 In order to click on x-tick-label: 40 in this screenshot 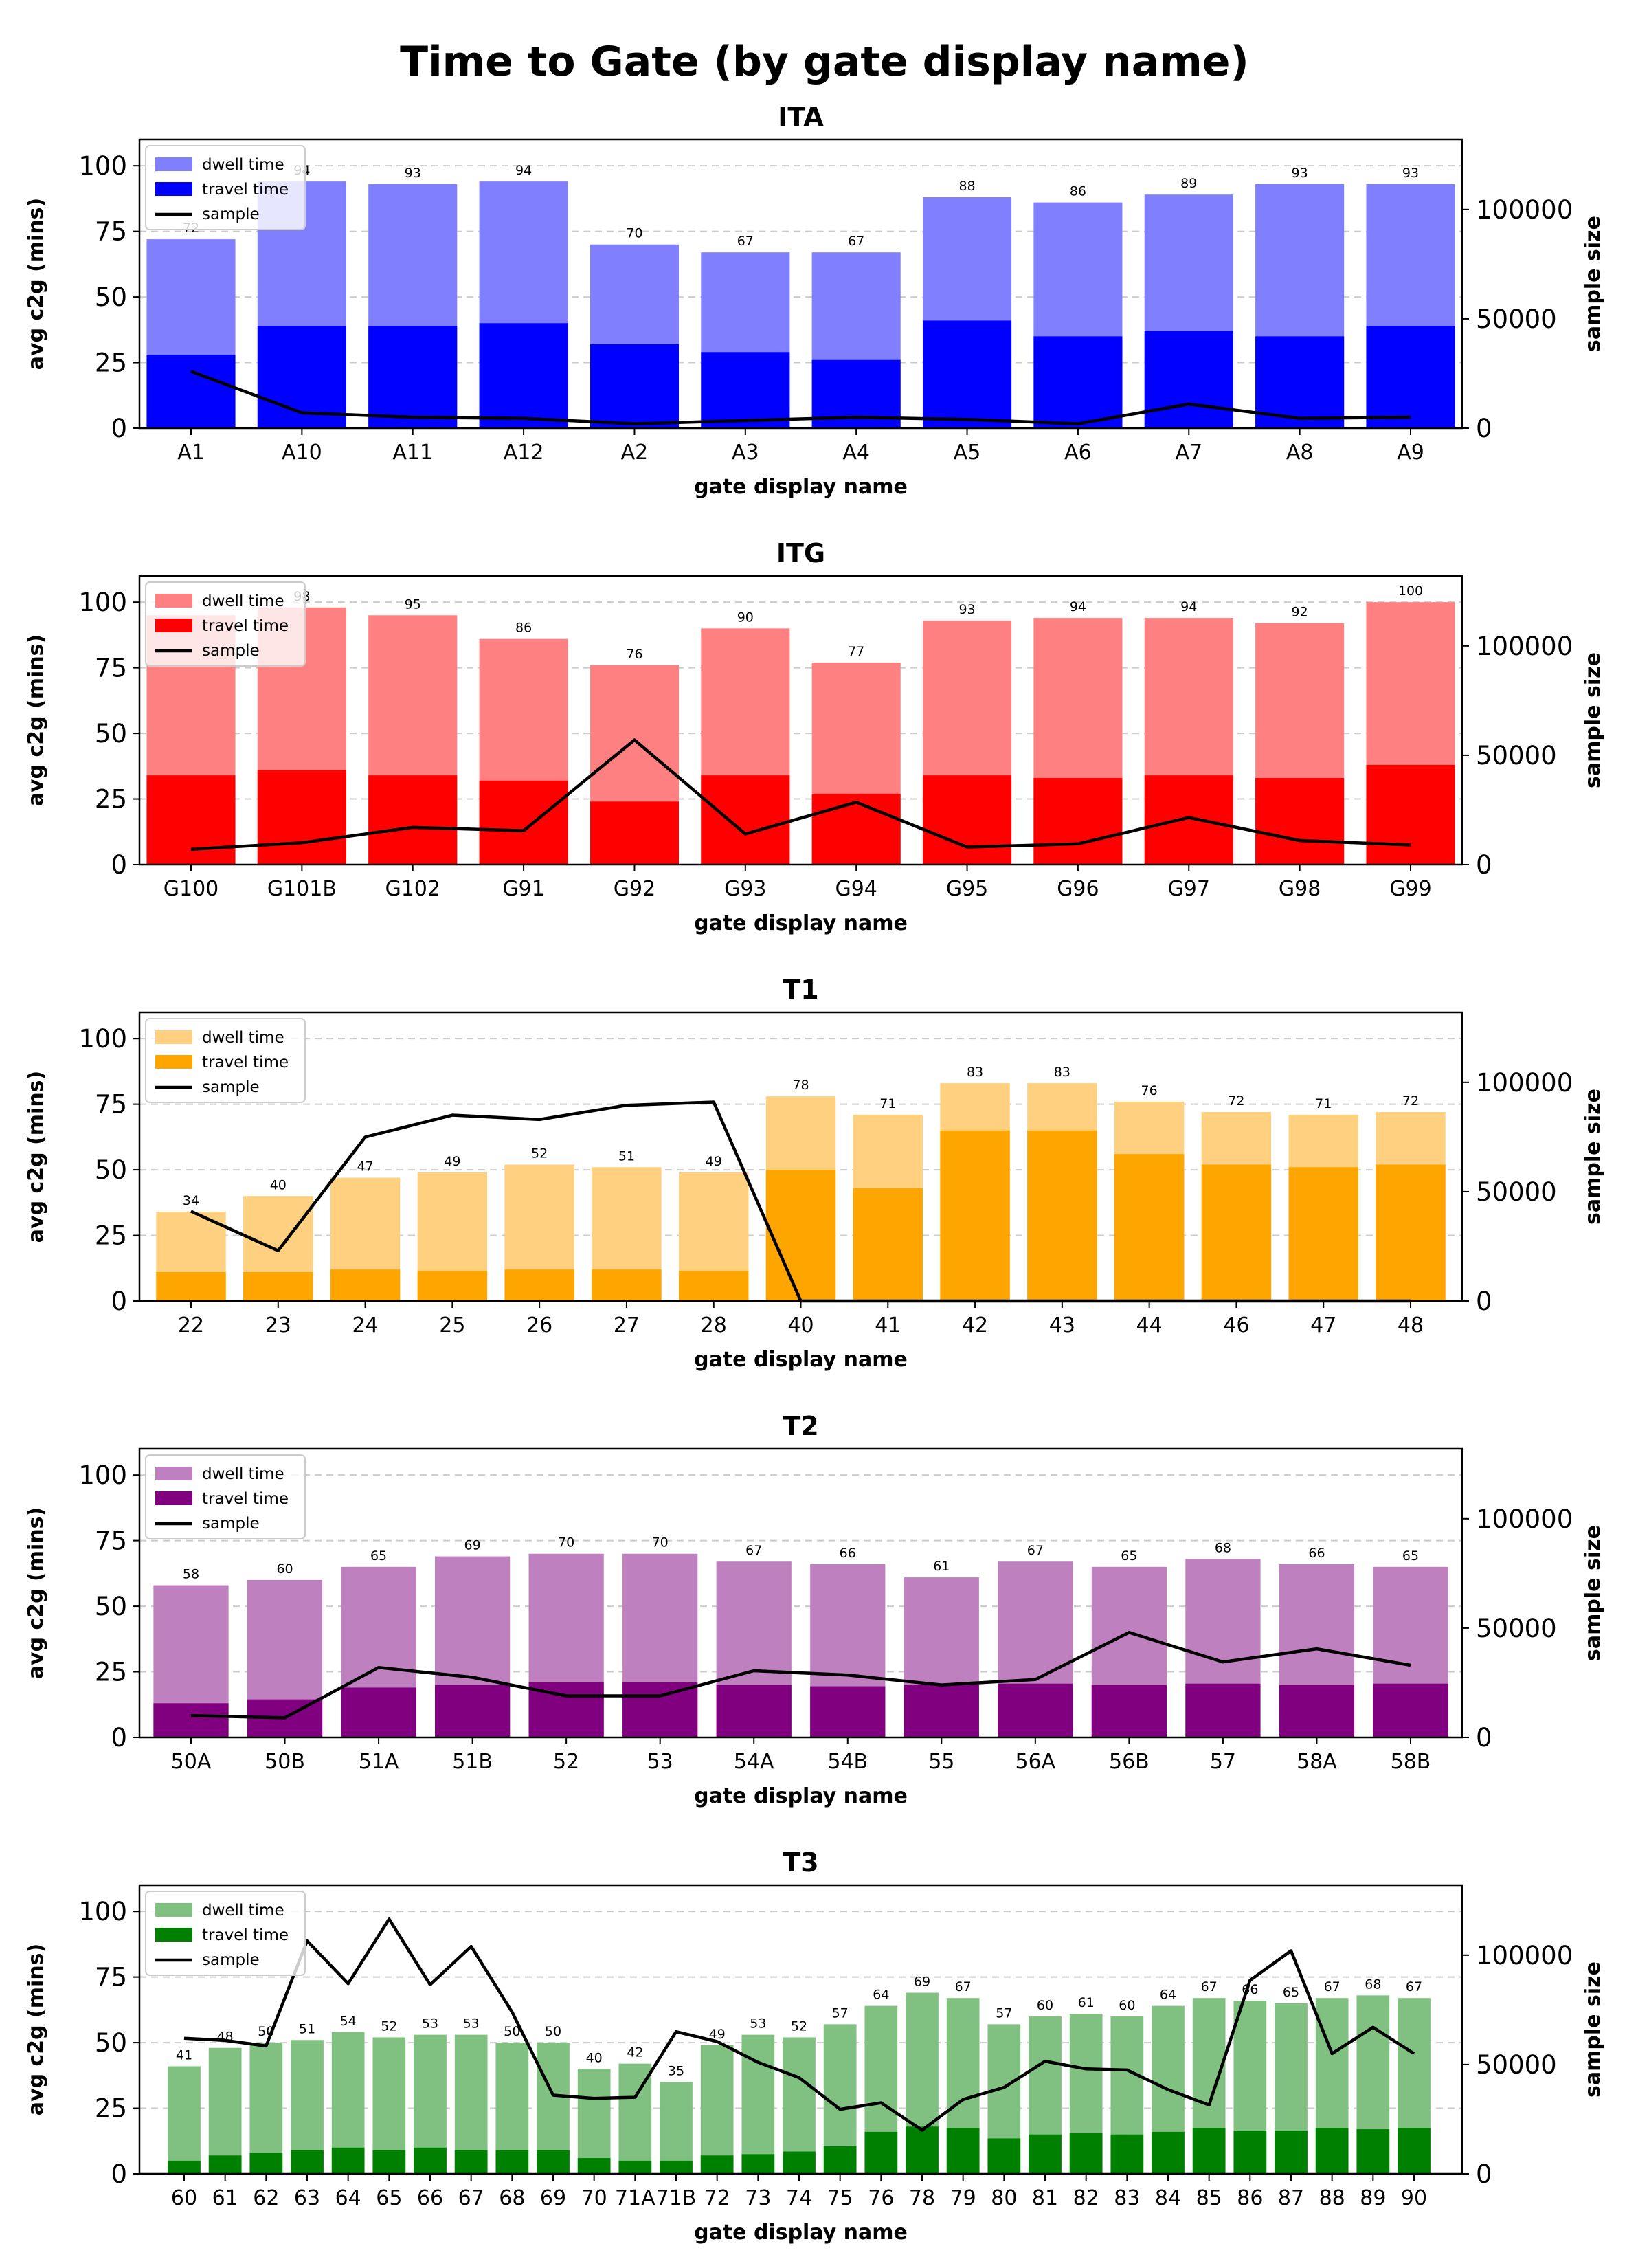, I will do `click(800, 1325)`.